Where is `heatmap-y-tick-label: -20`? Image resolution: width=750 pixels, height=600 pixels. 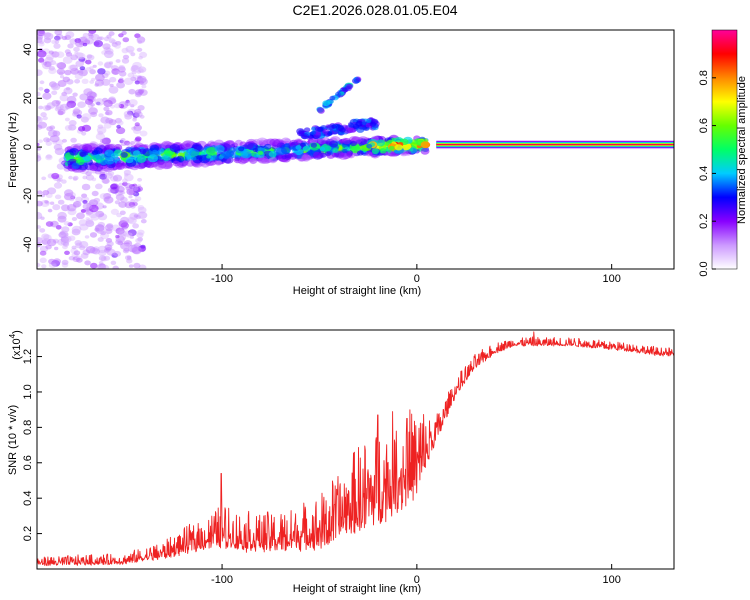 heatmap-y-tick-label: -20 is located at coordinates (28, 196).